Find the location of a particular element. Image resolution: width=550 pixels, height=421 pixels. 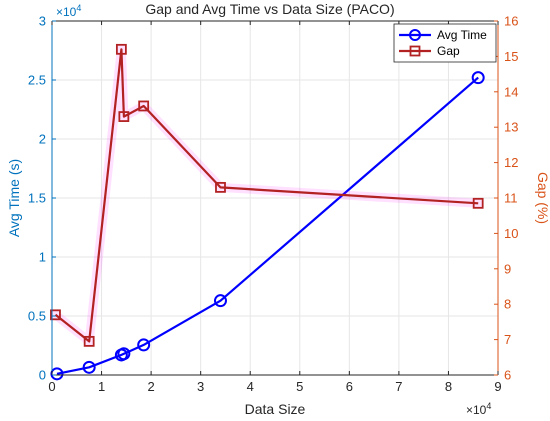

y-right-axis-label: Gap (%) is located at coordinates (542, 198).